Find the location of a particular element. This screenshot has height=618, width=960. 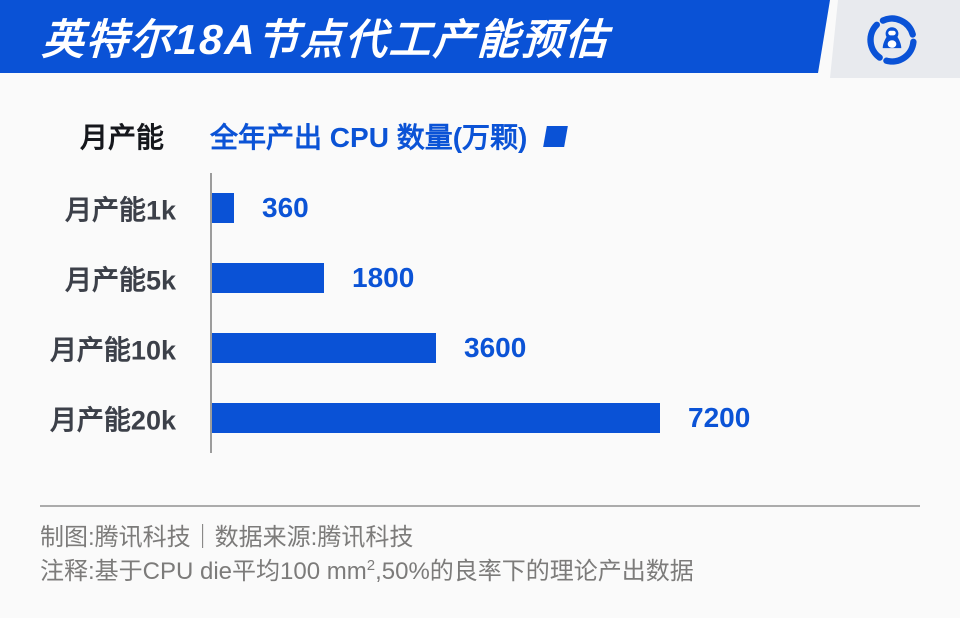

legend-y-axis-label: 月产能 is located at coordinates (122, 137).